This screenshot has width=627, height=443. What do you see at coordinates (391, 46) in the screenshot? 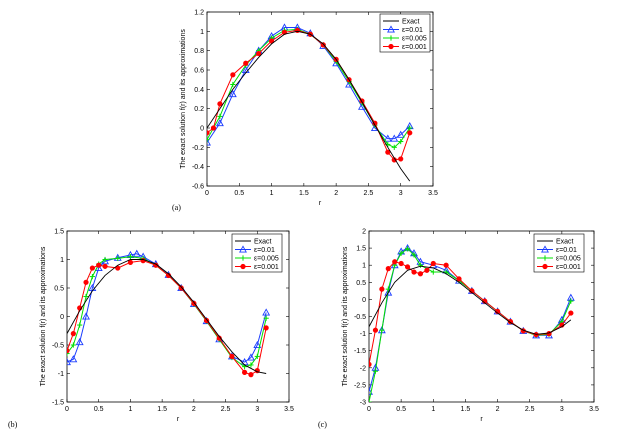
I see `legend-marker-eps0001` at bounding box center [391, 46].